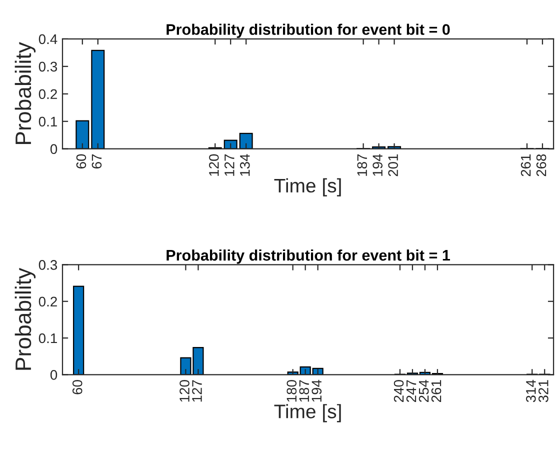 This screenshot has width=558, height=458. I want to click on x-tick-label: 314, so click(531, 391).